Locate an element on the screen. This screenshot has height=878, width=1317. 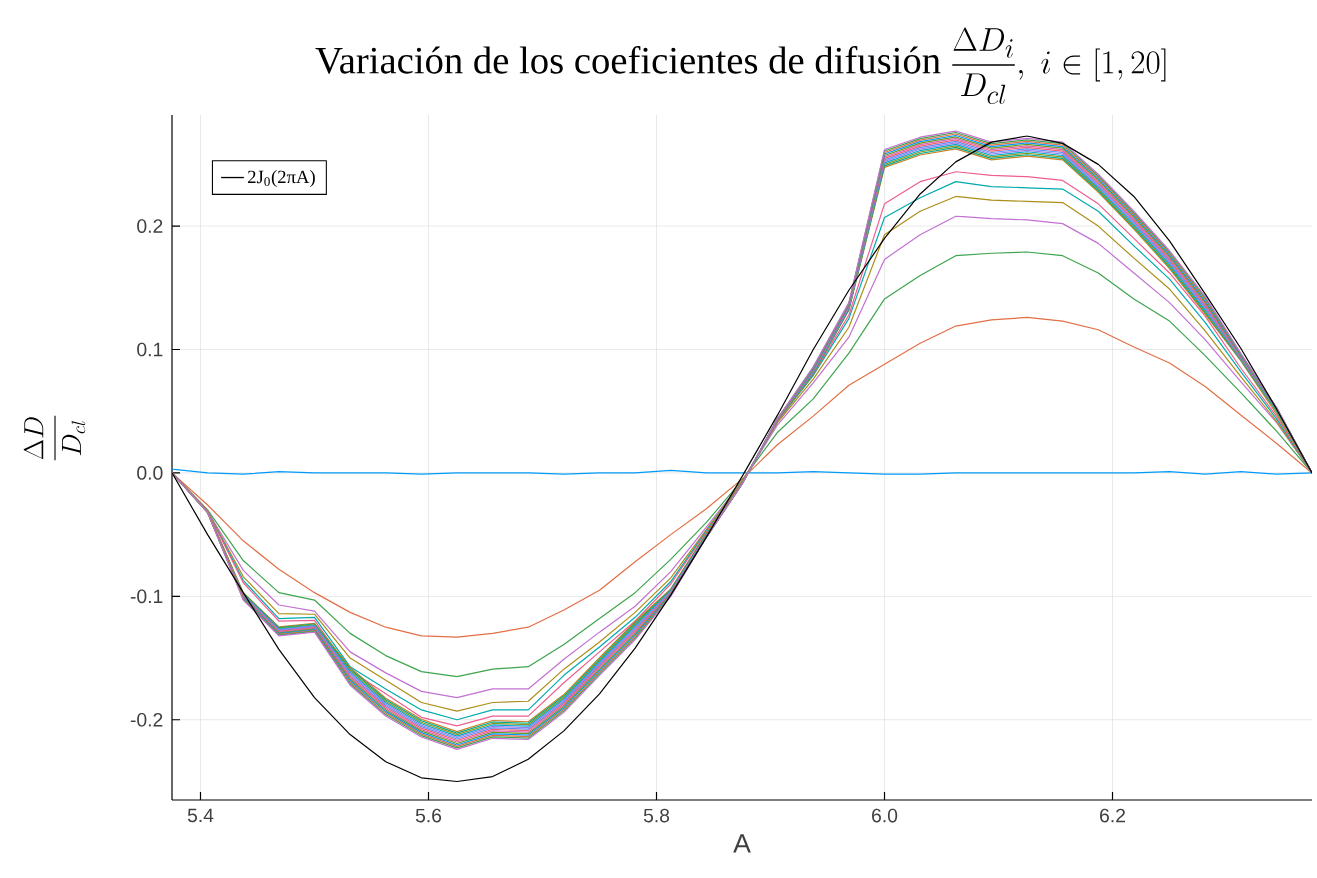
y-axis-title: $\frac{\Delta D}{D_{cl}}$ is located at coordinates (54, 438).